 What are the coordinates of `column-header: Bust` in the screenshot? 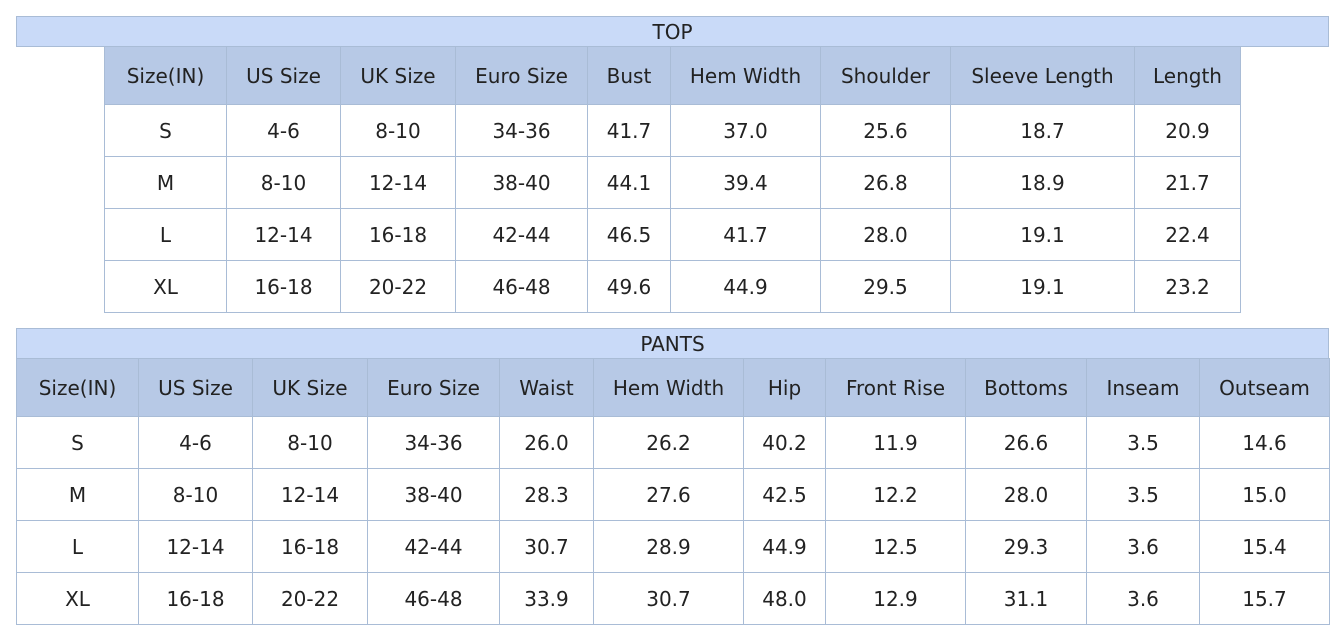 It's located at (629, 75).